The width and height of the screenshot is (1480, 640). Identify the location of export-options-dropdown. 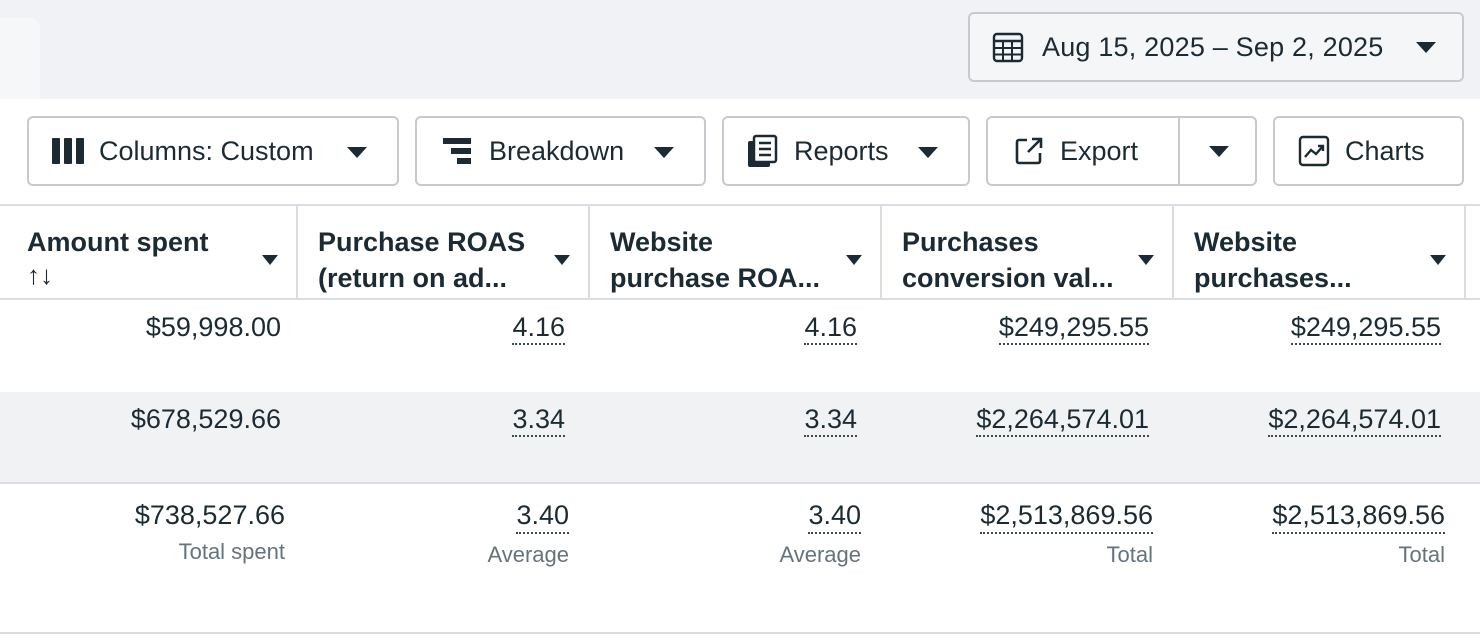
(1218, 151).